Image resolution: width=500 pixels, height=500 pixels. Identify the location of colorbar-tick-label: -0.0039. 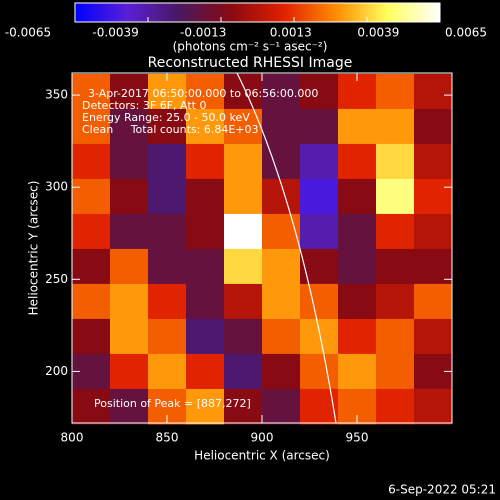
(115, 33).